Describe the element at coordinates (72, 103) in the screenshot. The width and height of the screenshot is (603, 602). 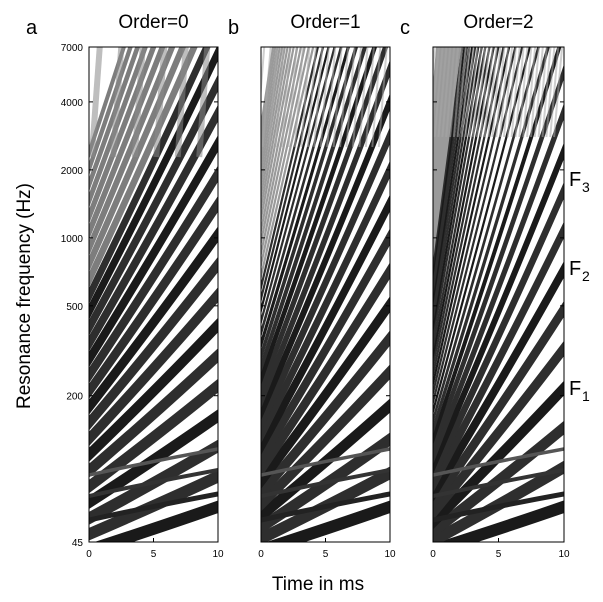
I see `y-tick-label: 4000` at that location.